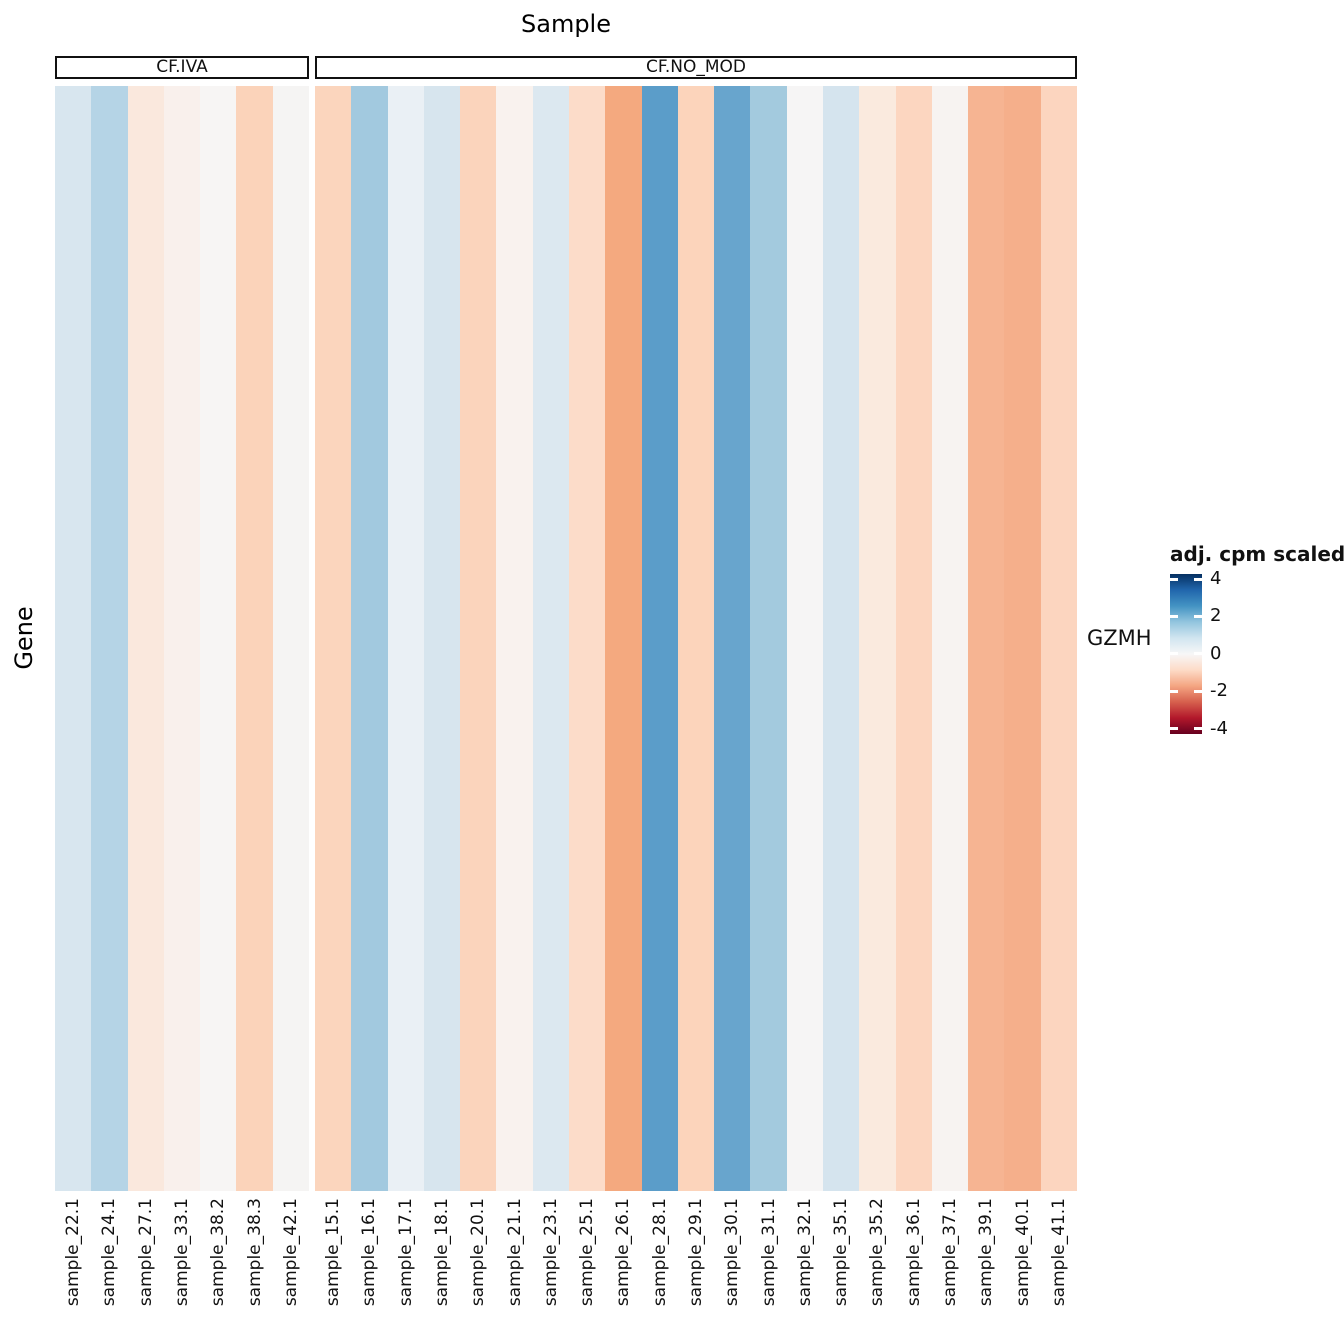 The width and height of the screenshot is (1344, 1344). What do you see at coordinates (218, 1252) in the screenshot?
I see `x-tick-label: sample_38.2` at bounding box center [218, 1252].